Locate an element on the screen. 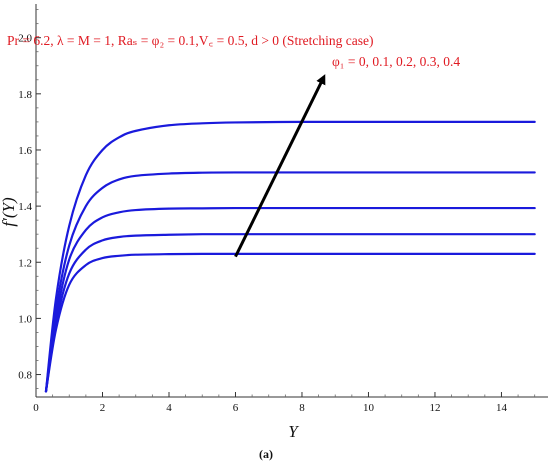  y-ticks: 0.8 1.0 1.2 1.4 1.6 1.8 2.0 is located at coordinates (29, 199).